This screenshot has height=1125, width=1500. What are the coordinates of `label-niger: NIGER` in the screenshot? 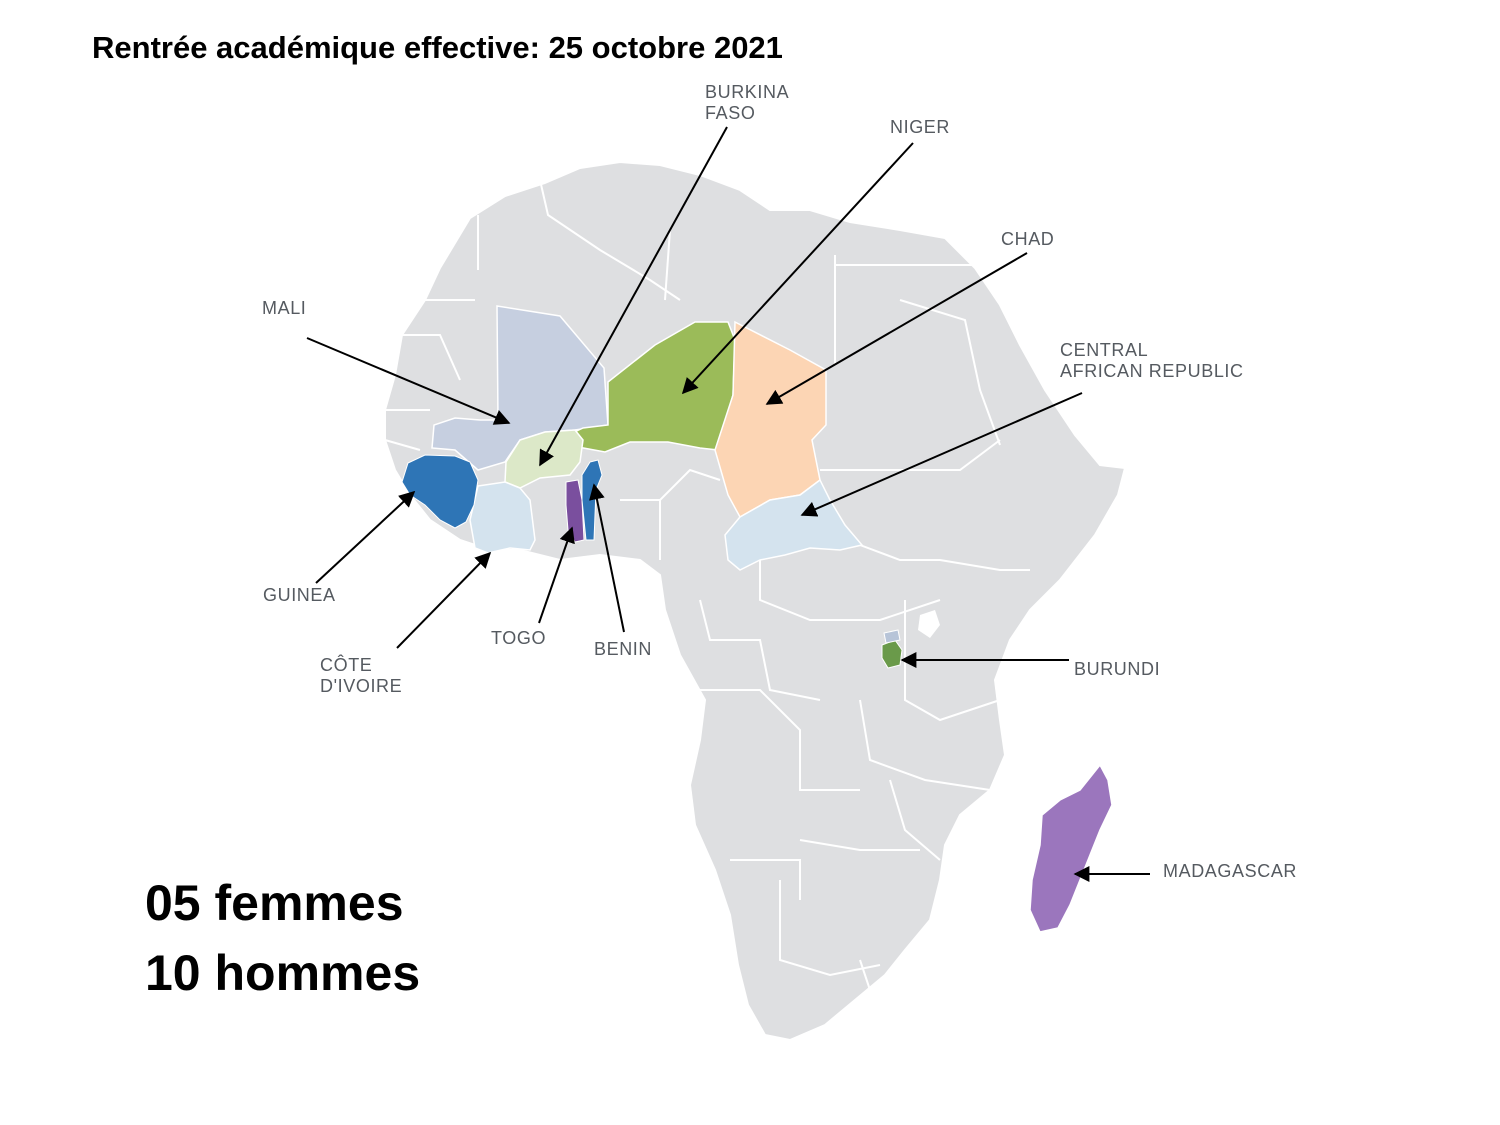 It's located at (920, 127).